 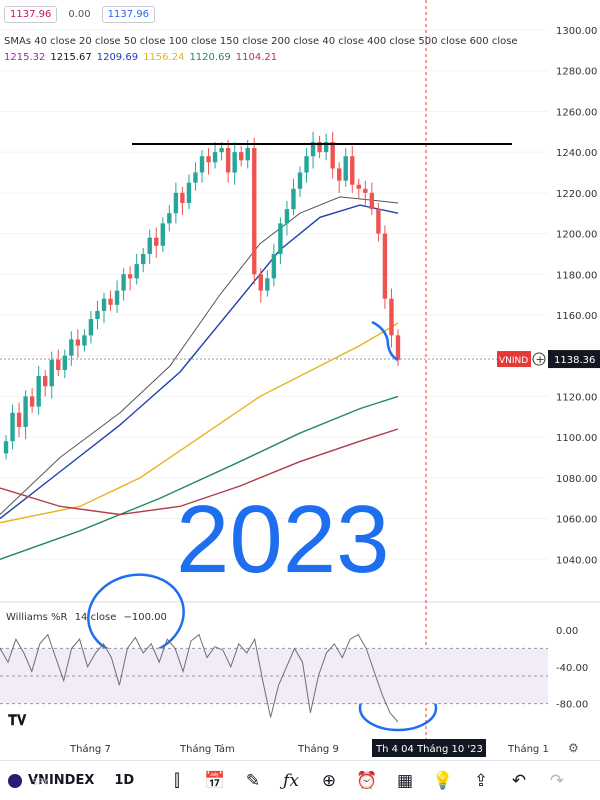 What do you see at coordinates (177, 780) in the screenshot?
I see `chart-type-icon: ⫿` at bounding box center [177, 780].